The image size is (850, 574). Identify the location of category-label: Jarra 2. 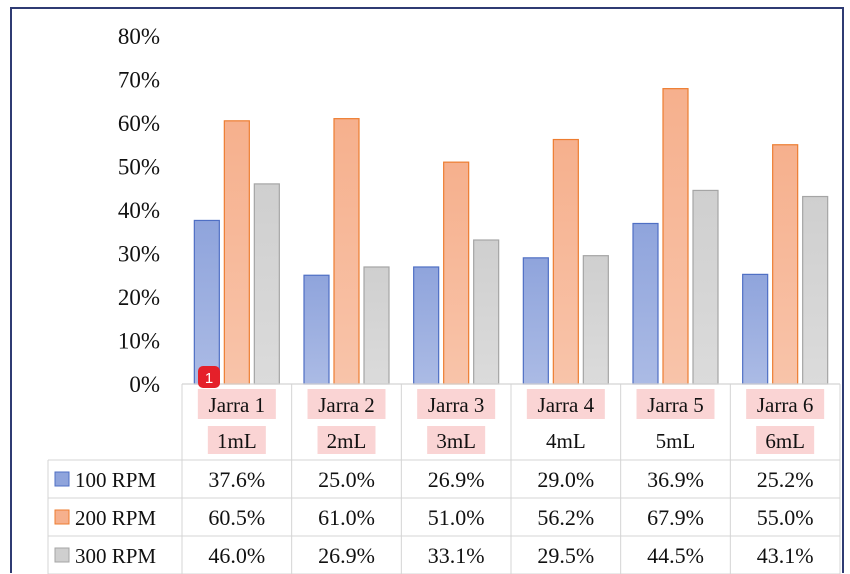
(346, 405).